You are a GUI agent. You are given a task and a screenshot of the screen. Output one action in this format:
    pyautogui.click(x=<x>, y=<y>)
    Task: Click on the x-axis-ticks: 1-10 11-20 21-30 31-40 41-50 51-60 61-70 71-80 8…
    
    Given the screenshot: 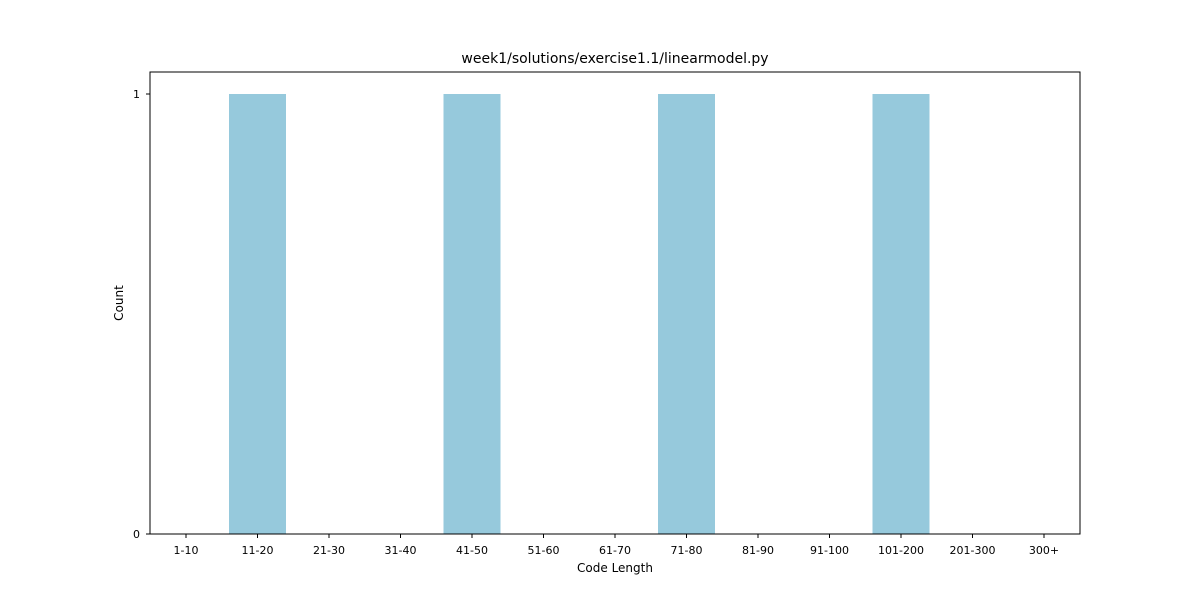 What is the action you would take?
    pyautogui.click(x=616, y=545)
    